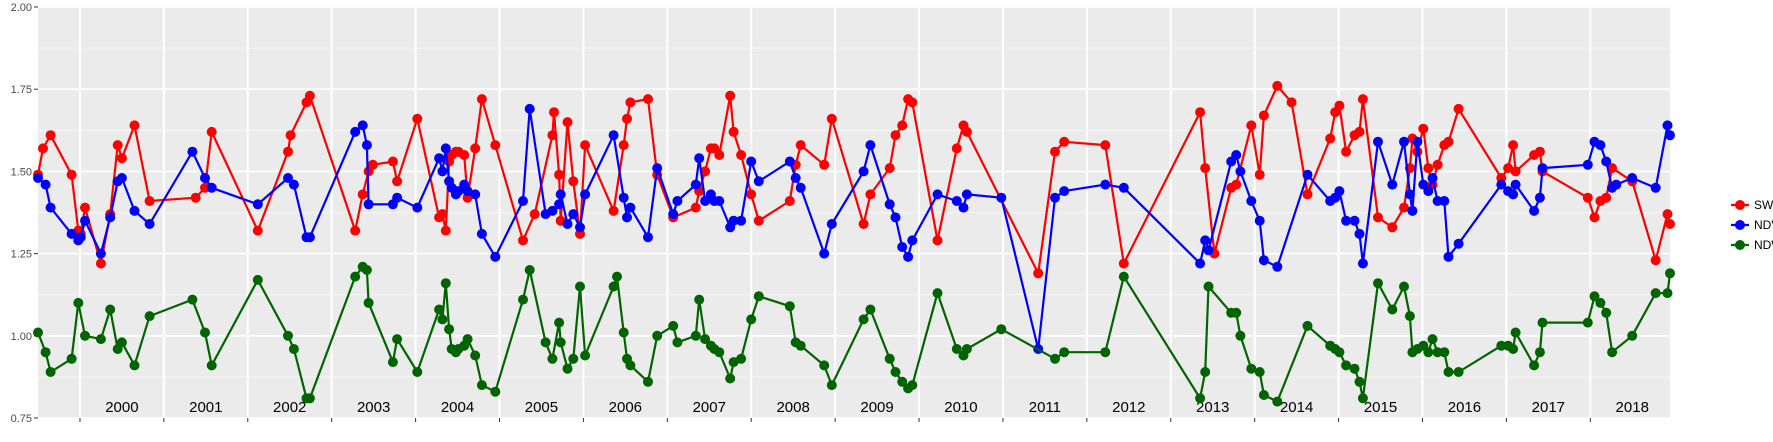 The image size is (1773, 442). Describe the element at coordinates (21, 337) in the screenshot. I see `y-tick-label: 1.00` at that location.